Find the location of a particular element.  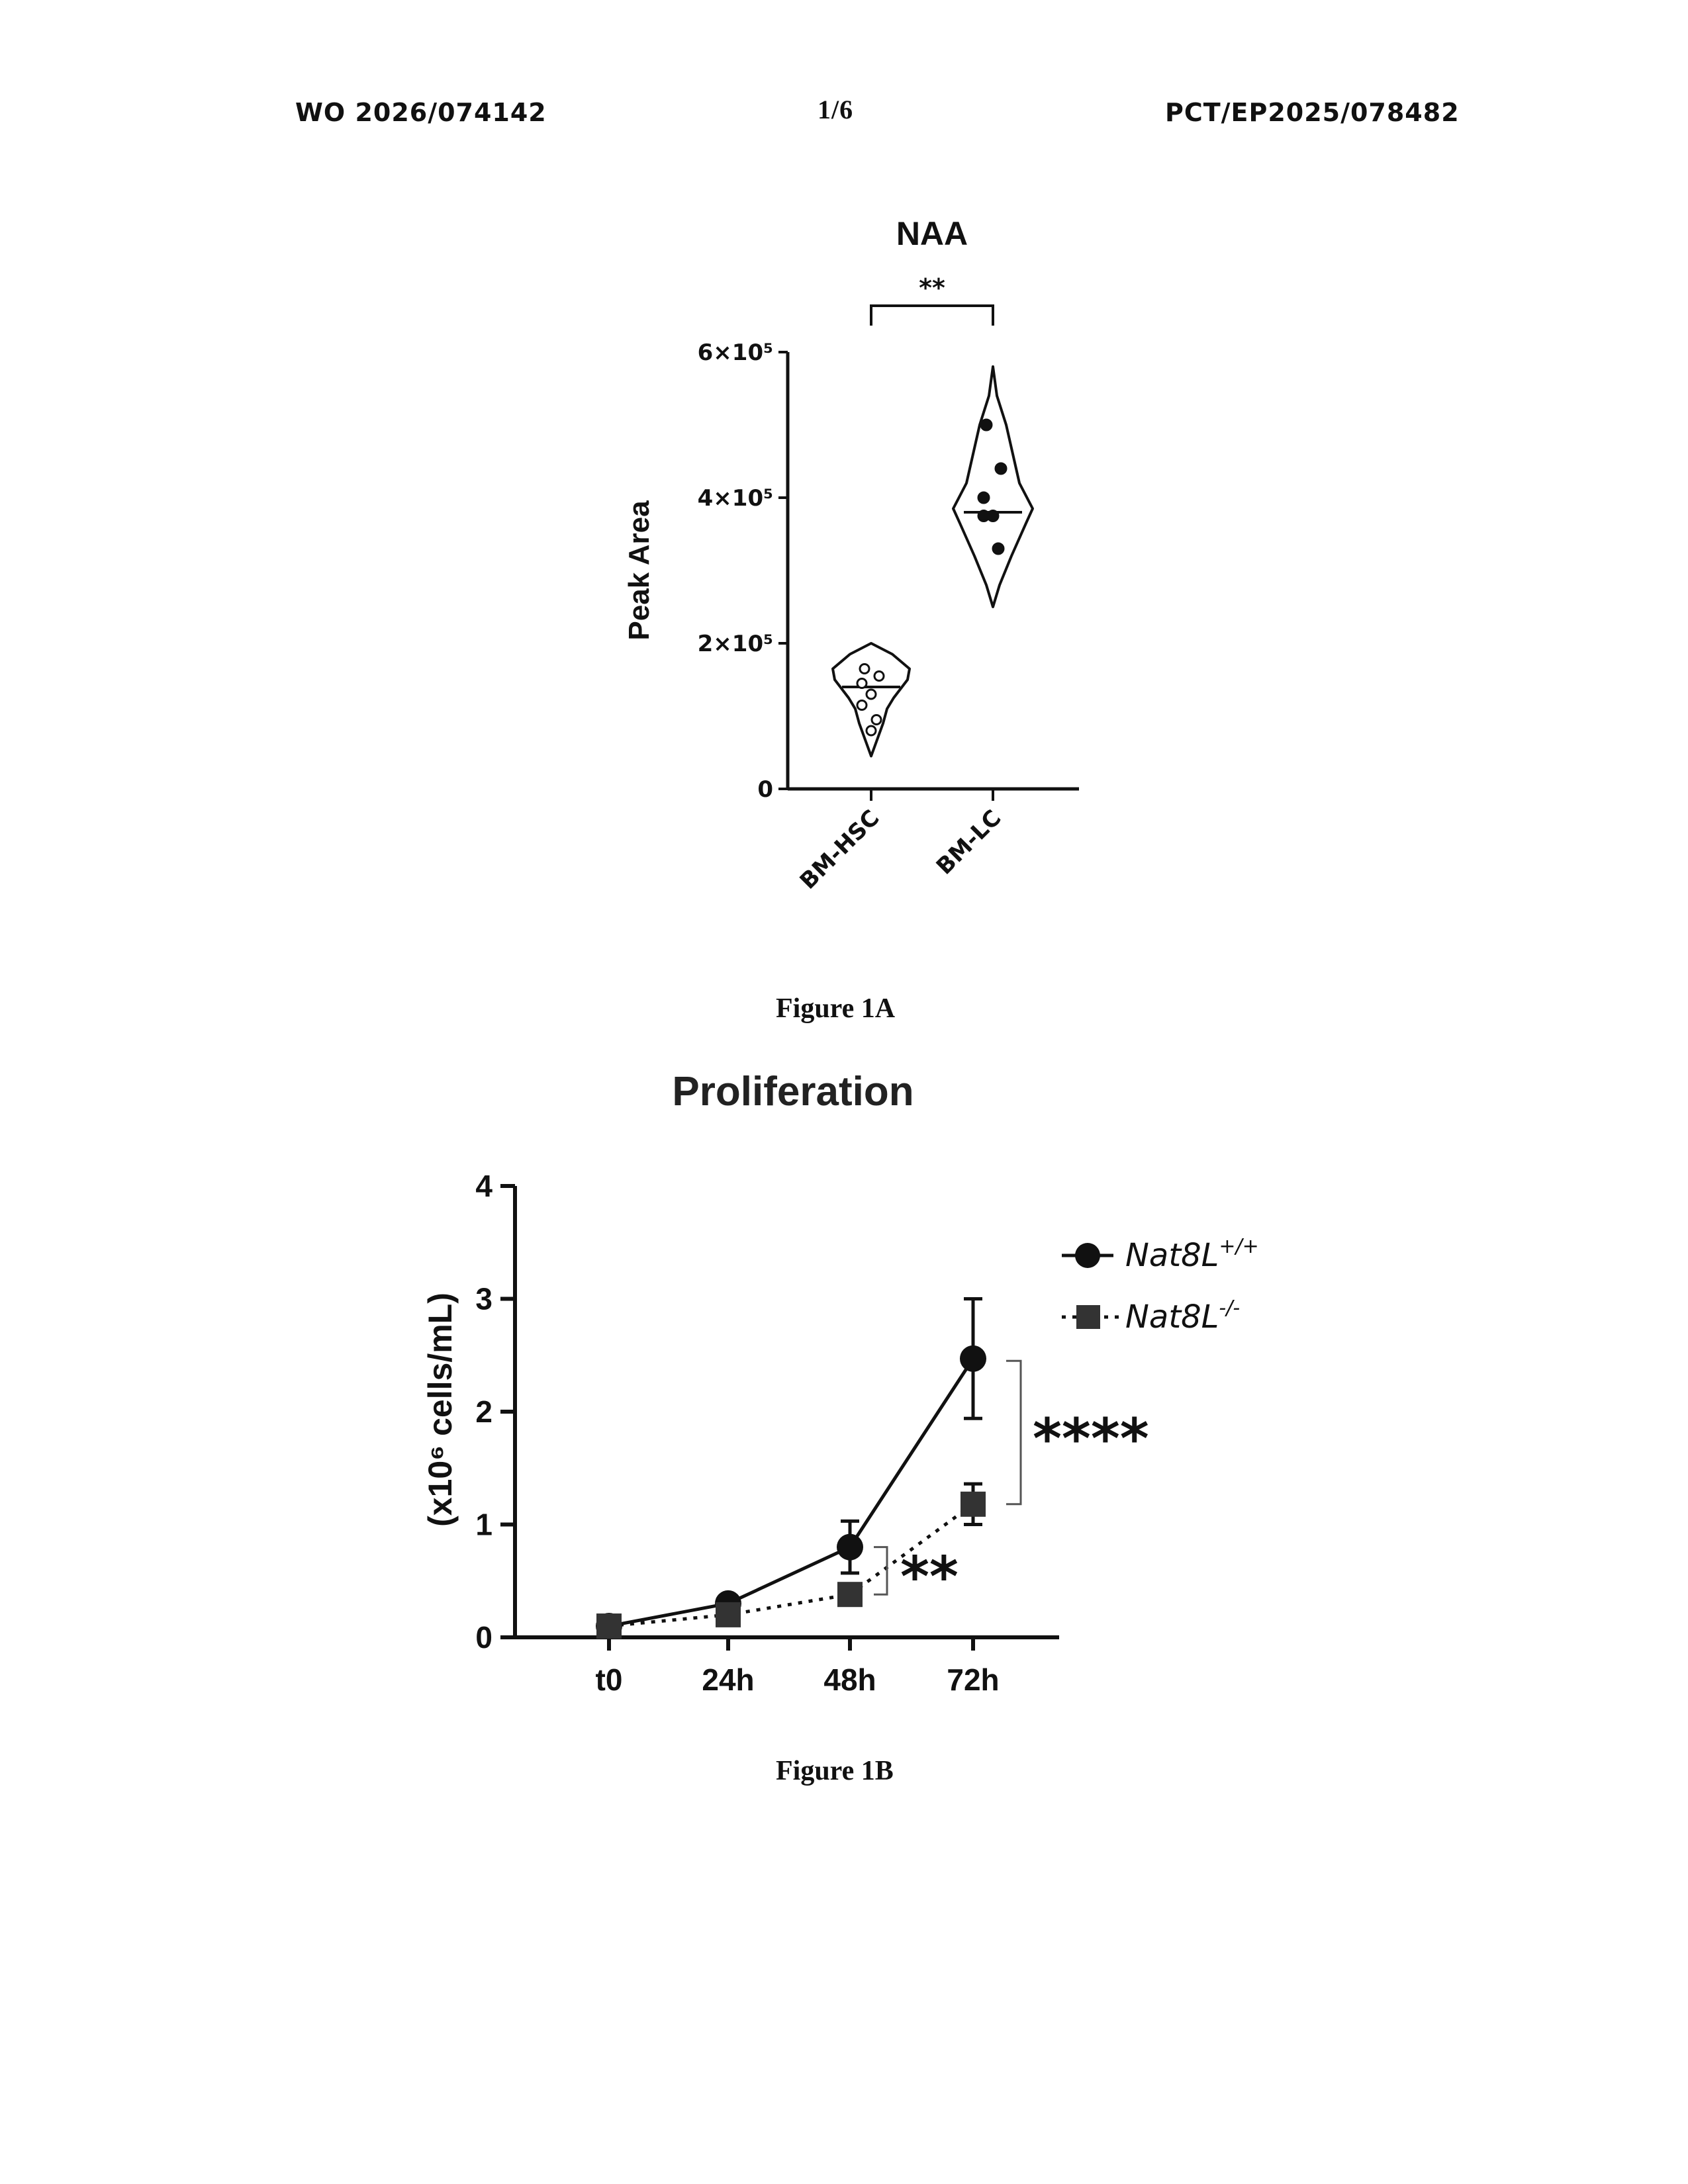

application-number: PCT/EP2025/078482 is located at coordinates (1312, 113).